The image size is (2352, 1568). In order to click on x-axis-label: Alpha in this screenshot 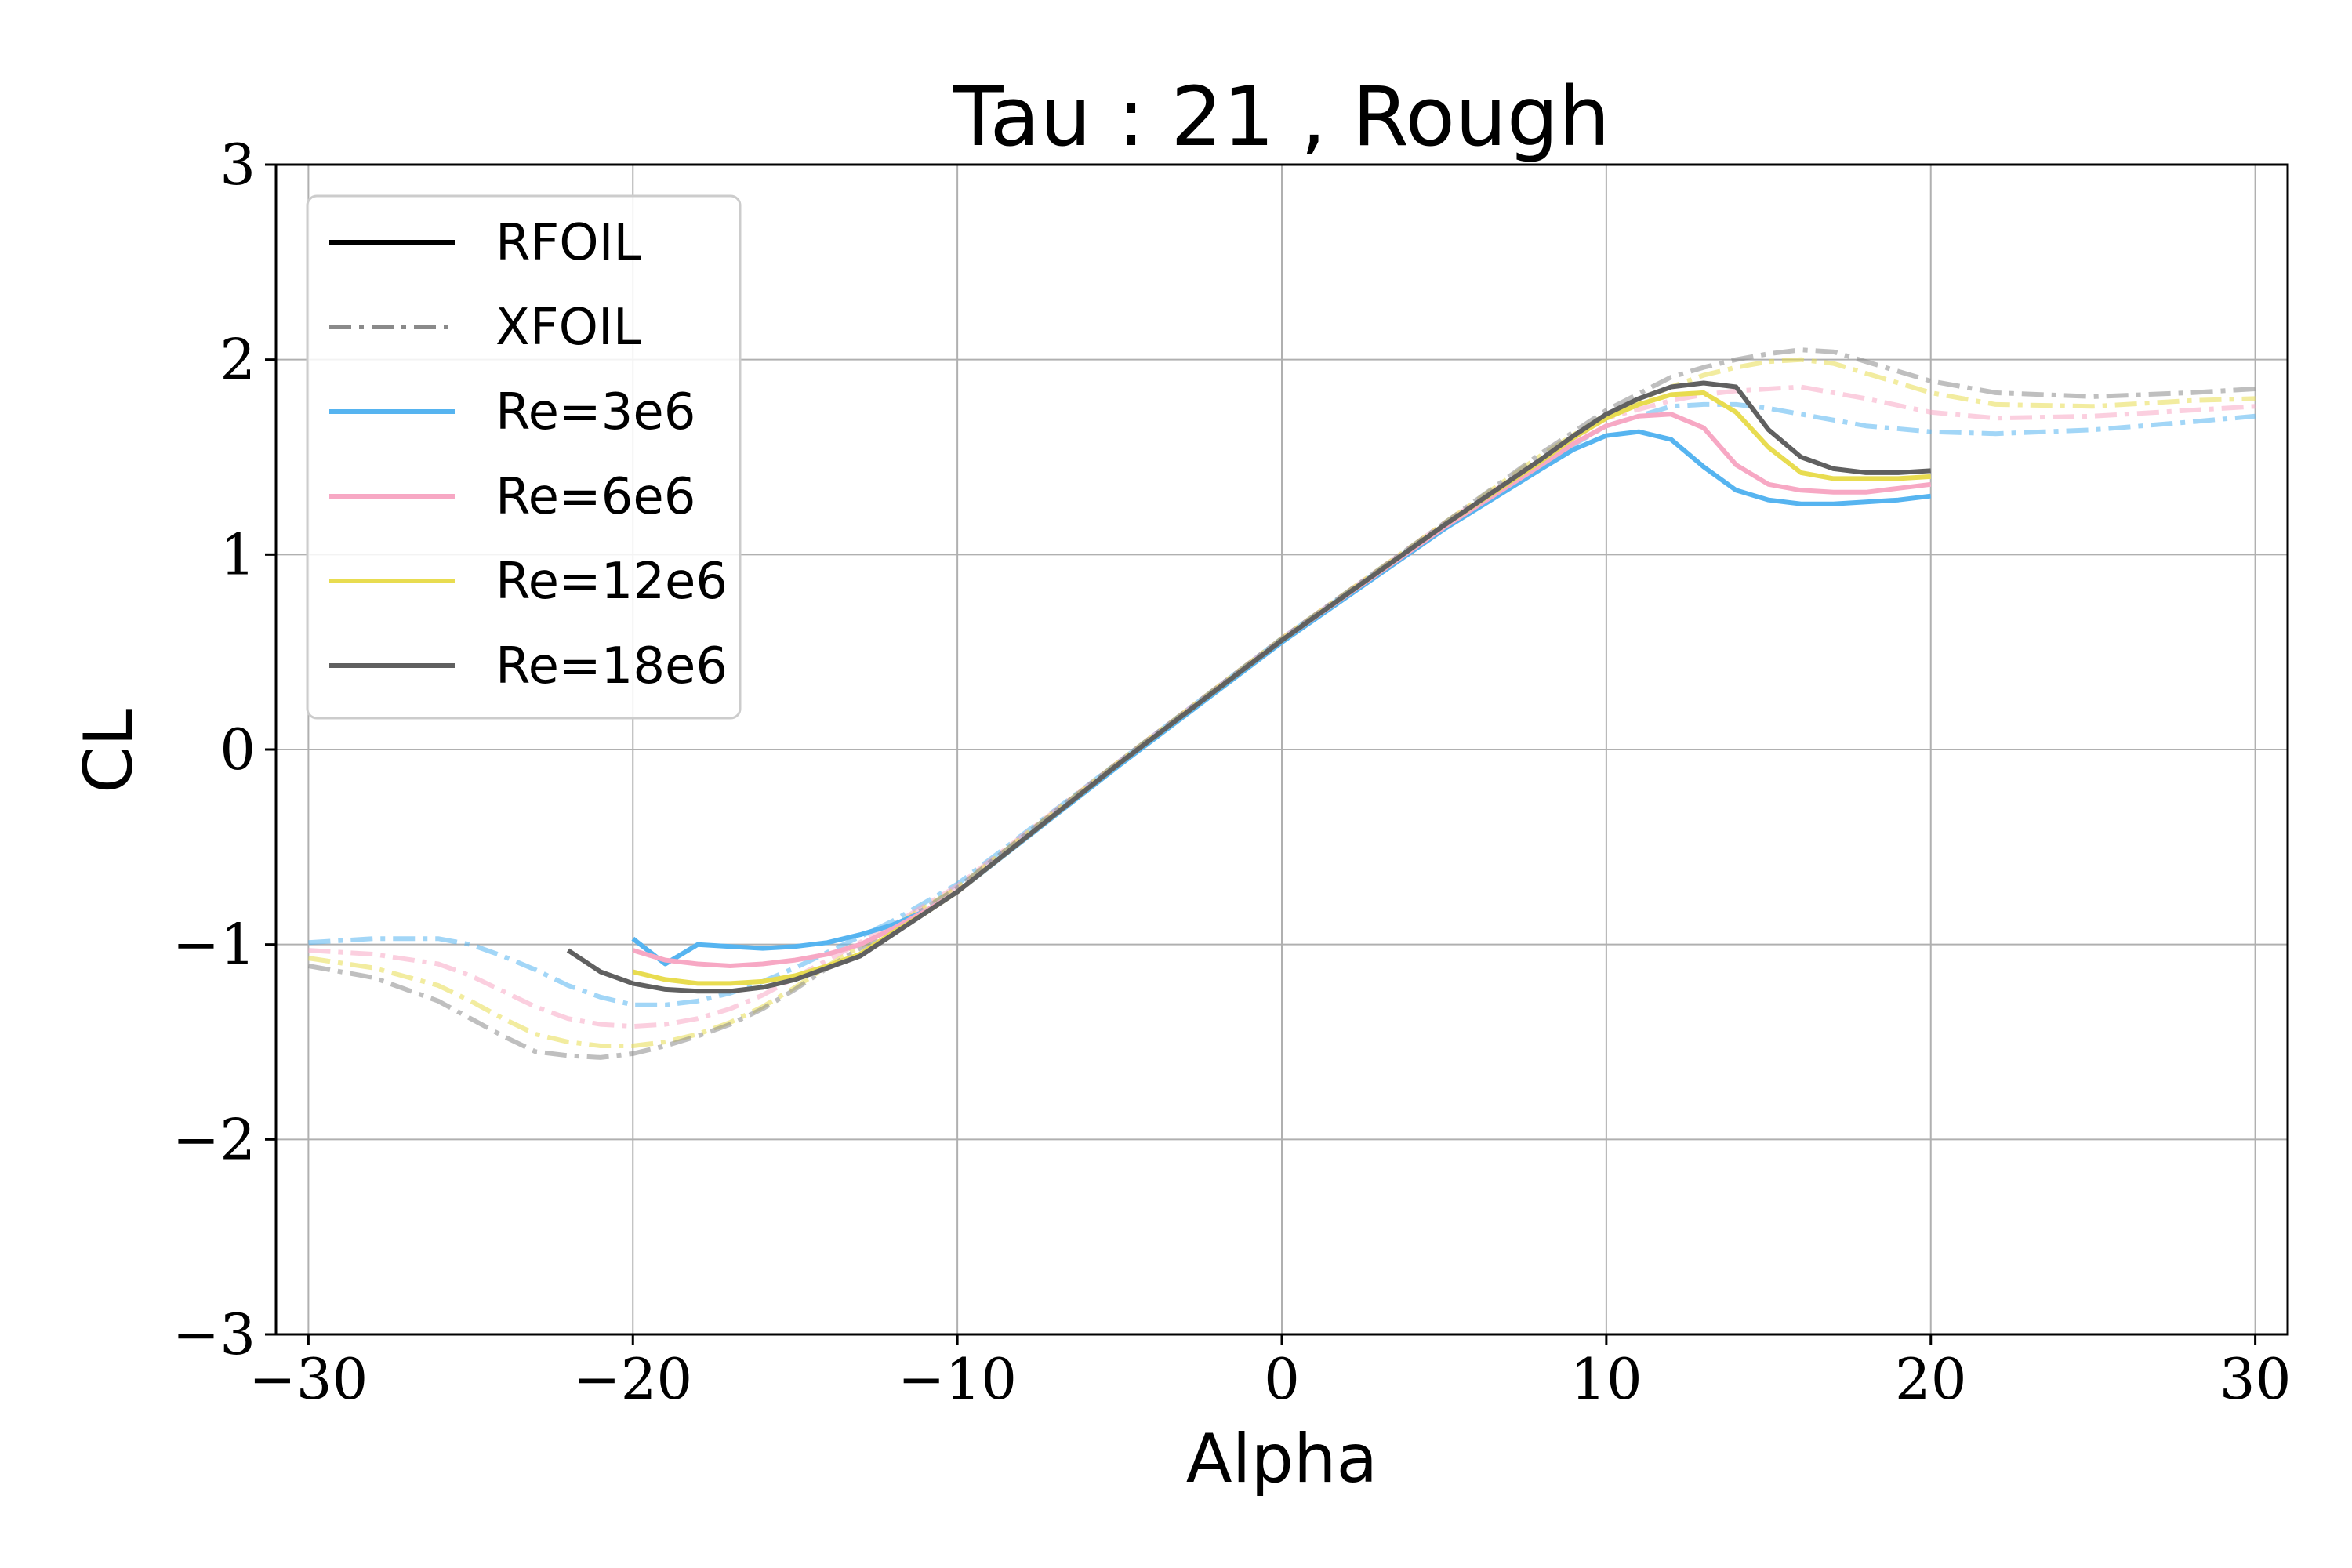, I will do `click(1282, 1459)`.